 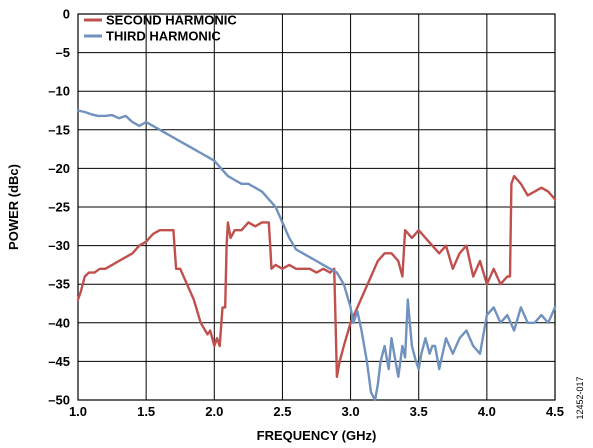 I want to click on x-tick-label: 1.5, so click(x=146, y=411).